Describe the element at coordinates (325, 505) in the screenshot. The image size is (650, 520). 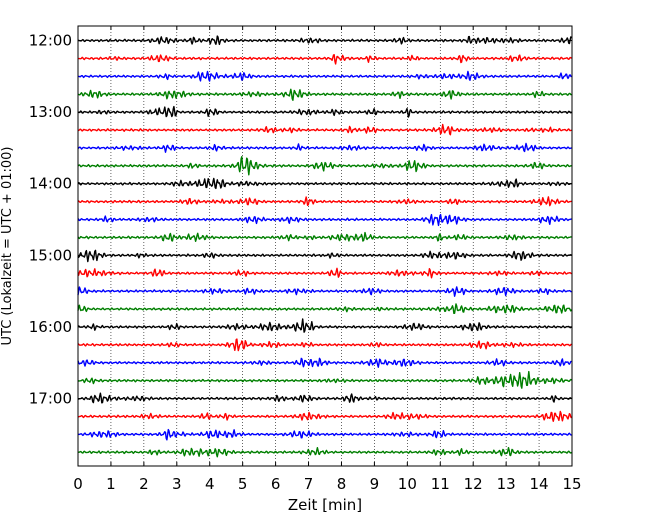
I see `x-axis-label: Zeit [min]` at that location.